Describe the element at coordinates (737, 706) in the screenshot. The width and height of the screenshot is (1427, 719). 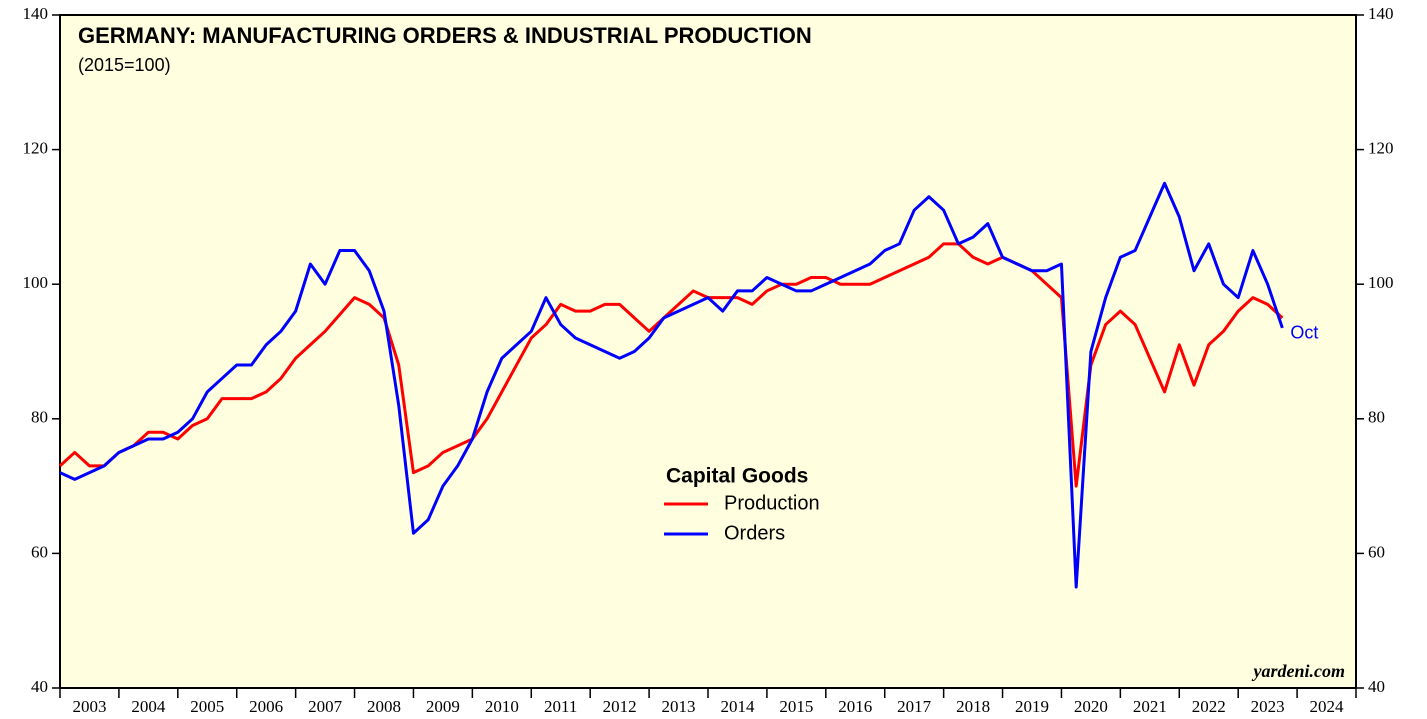
I see `x-tick-label: 2014` at that location.